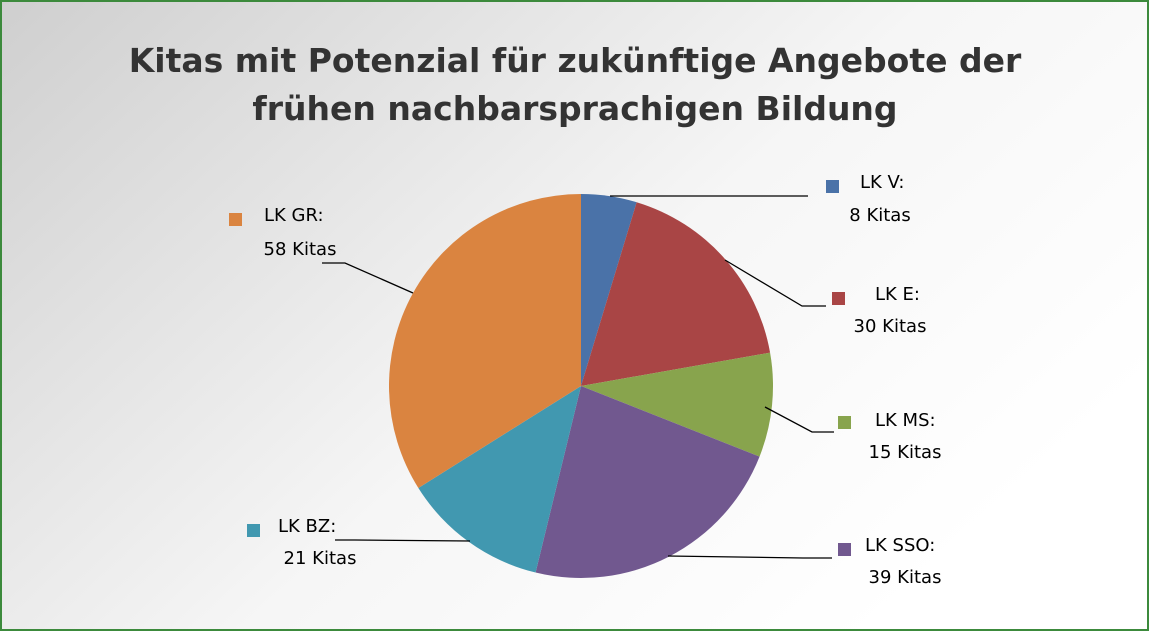  Describe the element at coordinates (900, 545) in the screenshot. I see `slice-label: LK SSO:` at that location.